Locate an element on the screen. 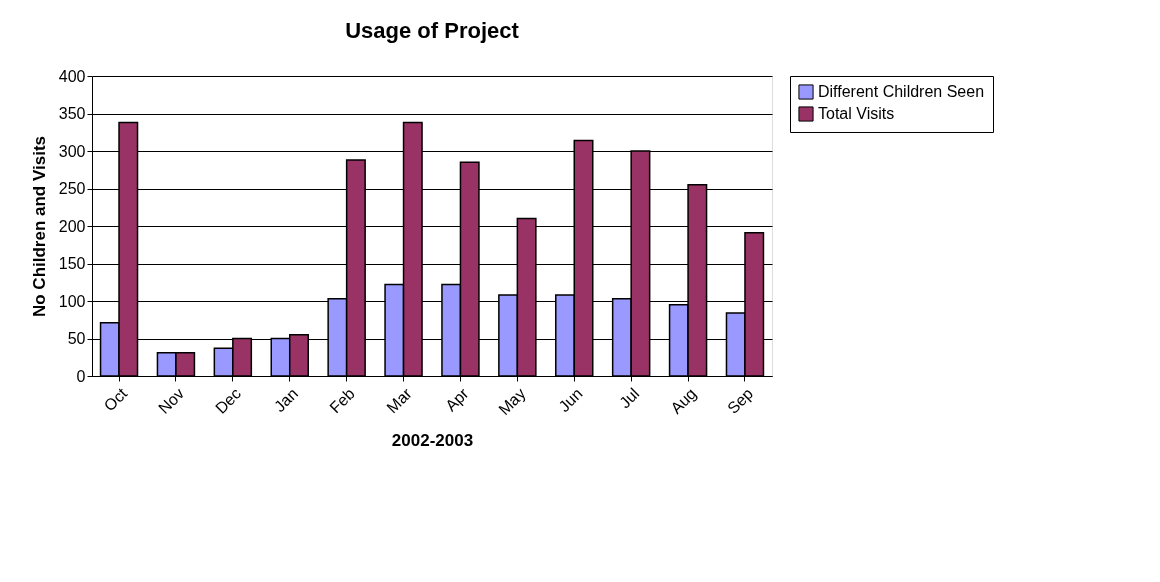 The height and width of the screenshot is (582, 1160). x-tick-label: Feb is located at coordinates (342, 400).